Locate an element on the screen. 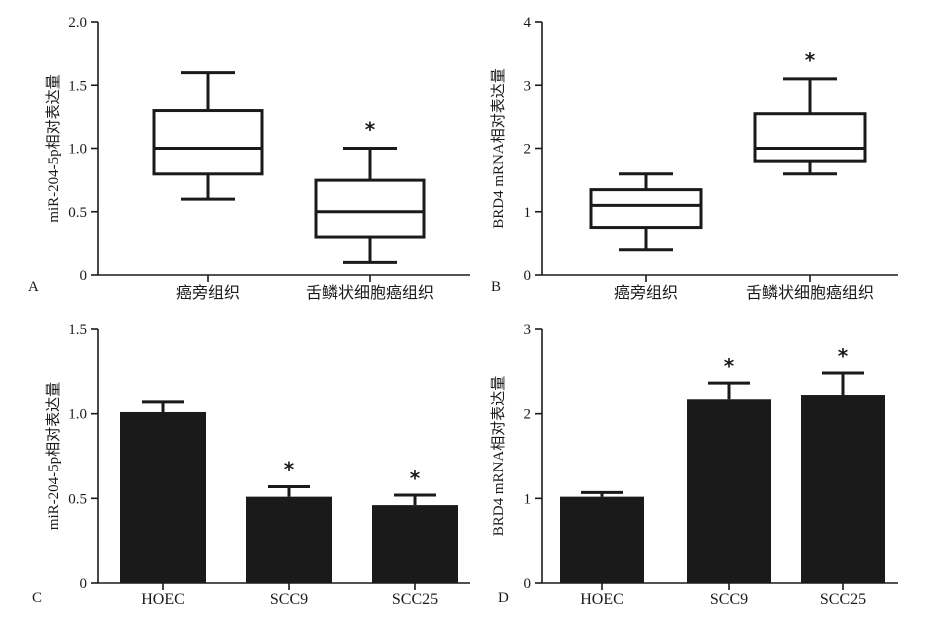 This screenshot has width=939, height=619. y-tick-label: 2.0 is located at coordinates (77, 23).